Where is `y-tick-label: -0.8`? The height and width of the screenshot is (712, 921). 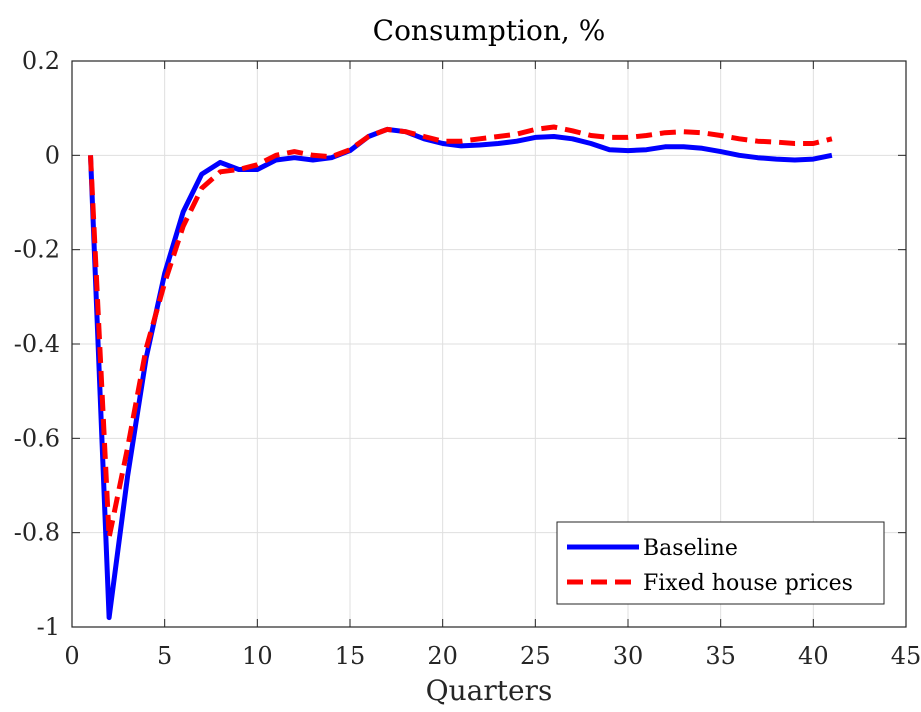 y-tick-label: -0.8 is located at coordinates (37, 533).